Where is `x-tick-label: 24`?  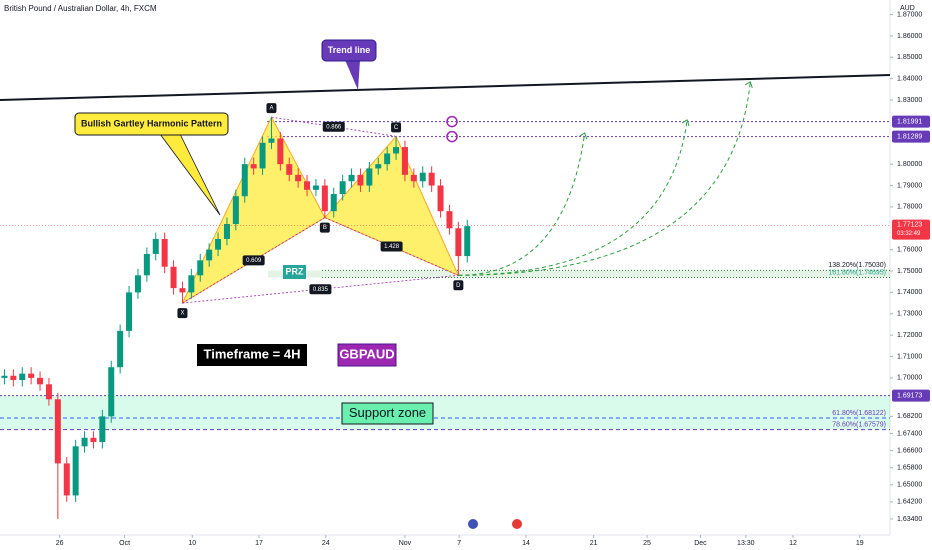
x-tick-label: 24 is located at coordinates (326, 543).